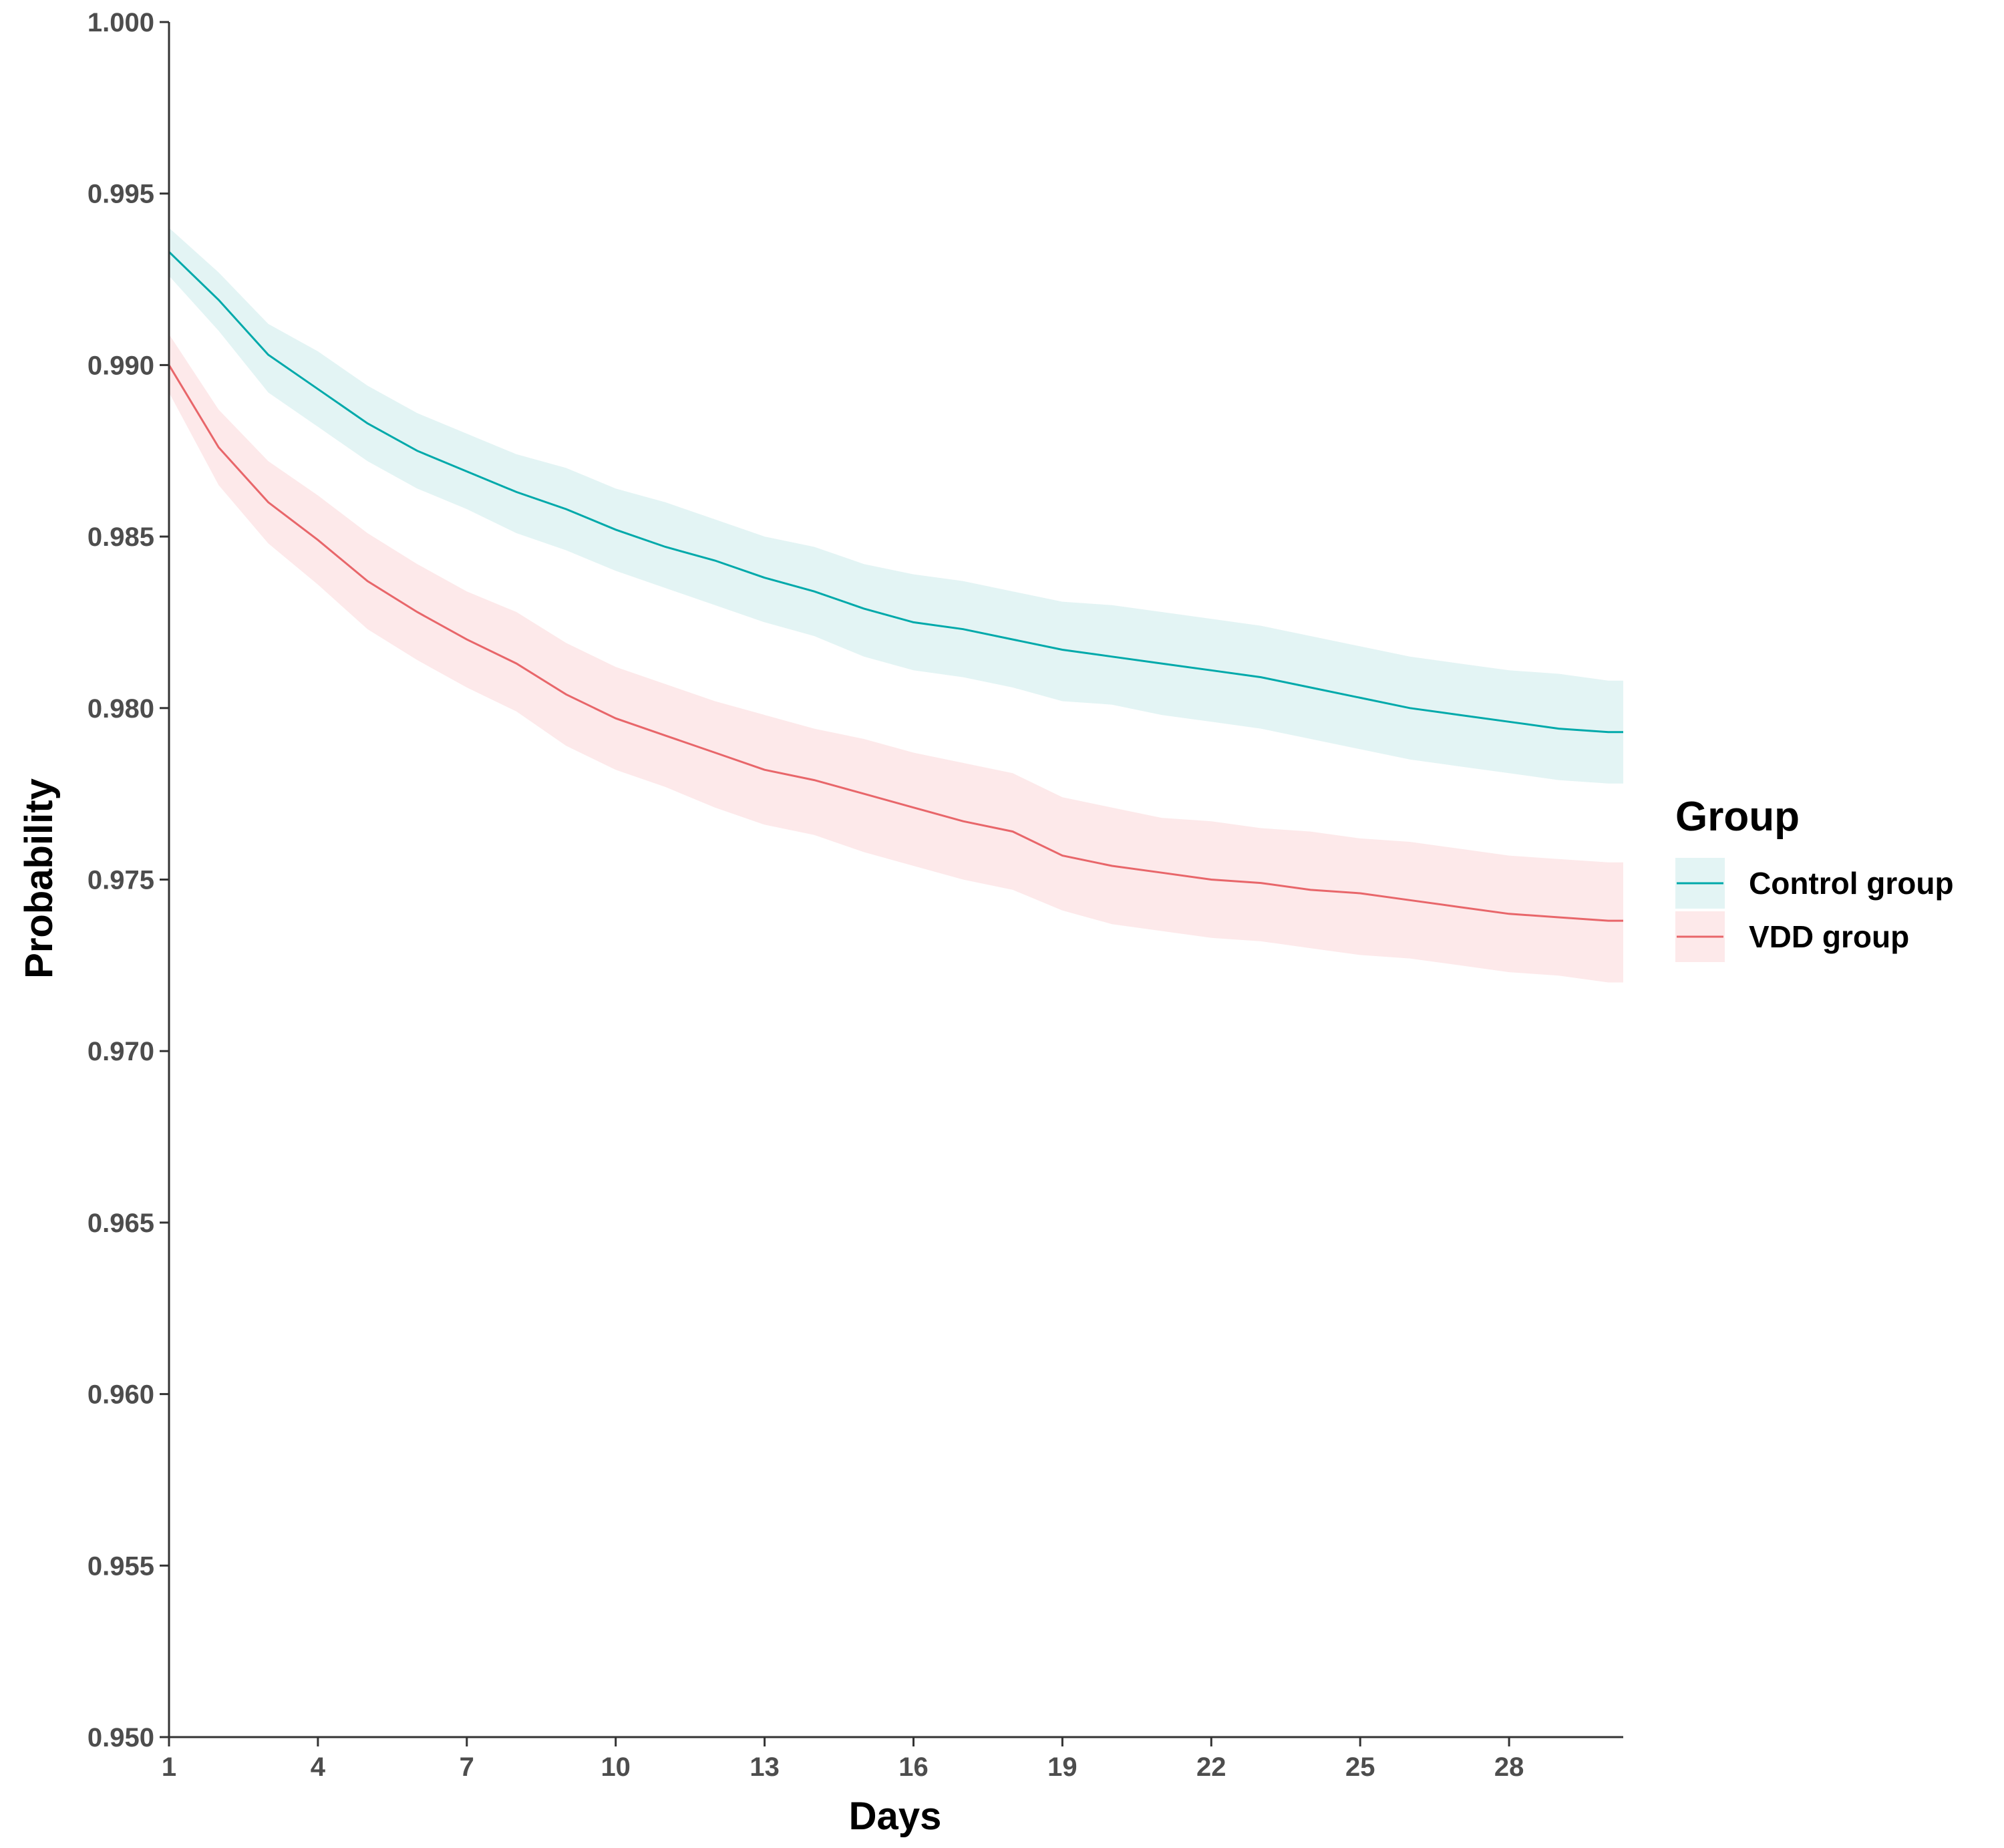  What do you see at coordinates (121, 22) in the screenshot?
I see `y-tick-label: 1.000` at bounding box center [121, 22].